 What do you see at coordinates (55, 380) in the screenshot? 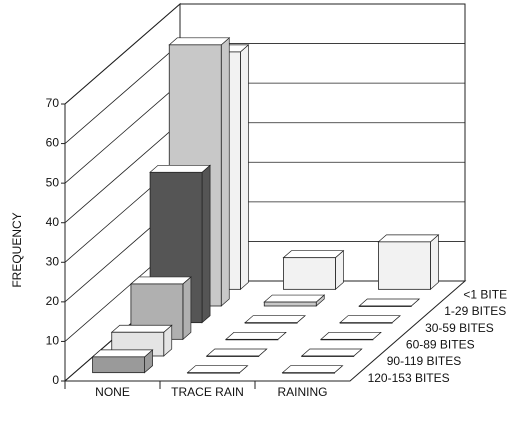
I see `y-tick-label: 0` at bounding box center [55, 380].